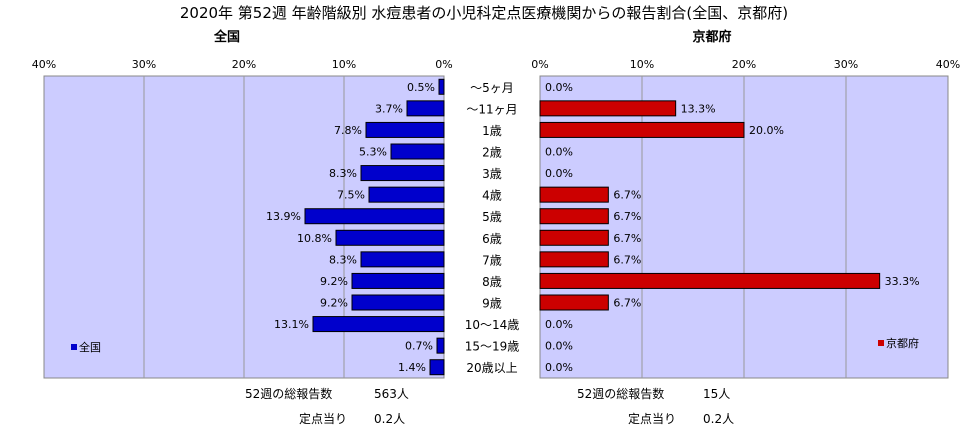  What do you see at coordinates (492, 153) in the screenshot?
I see `category-label: 2歳` at bounding box center [492, 153].